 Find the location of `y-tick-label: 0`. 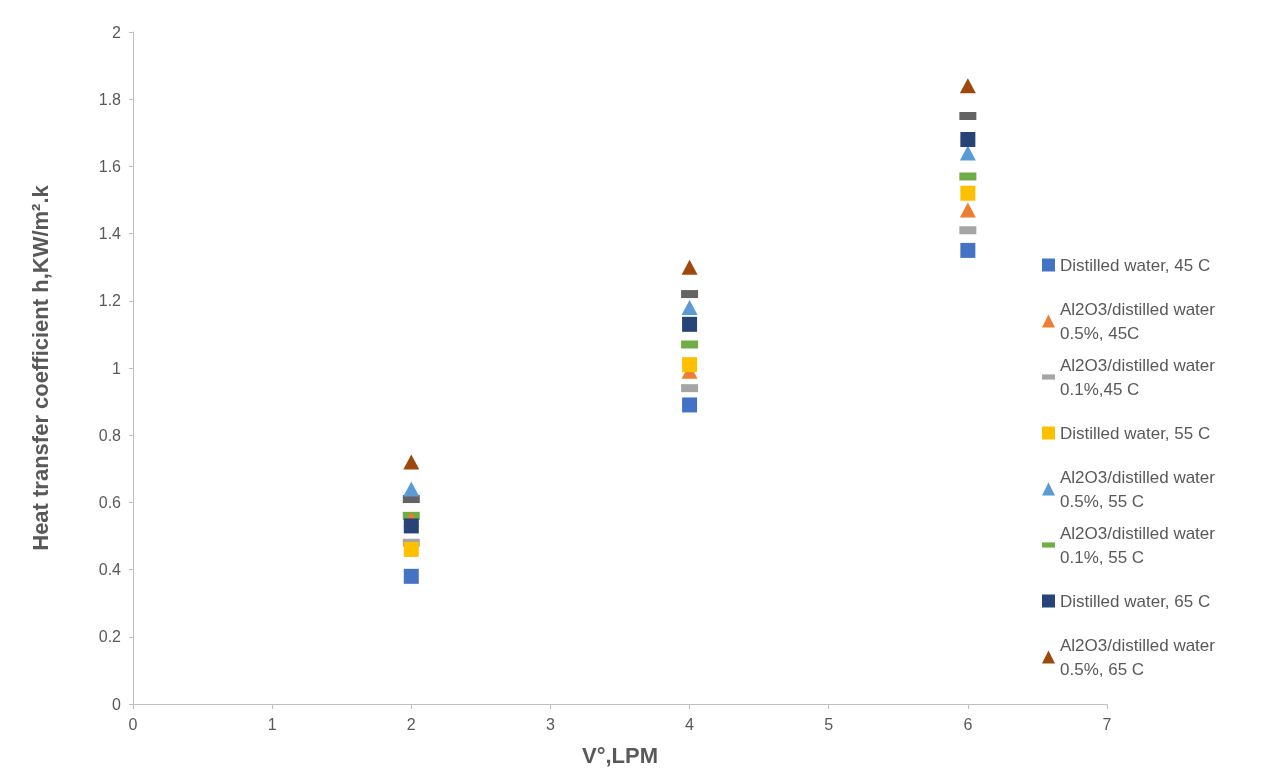

y-tick-label: 0 is located at coordinates (117, 704).